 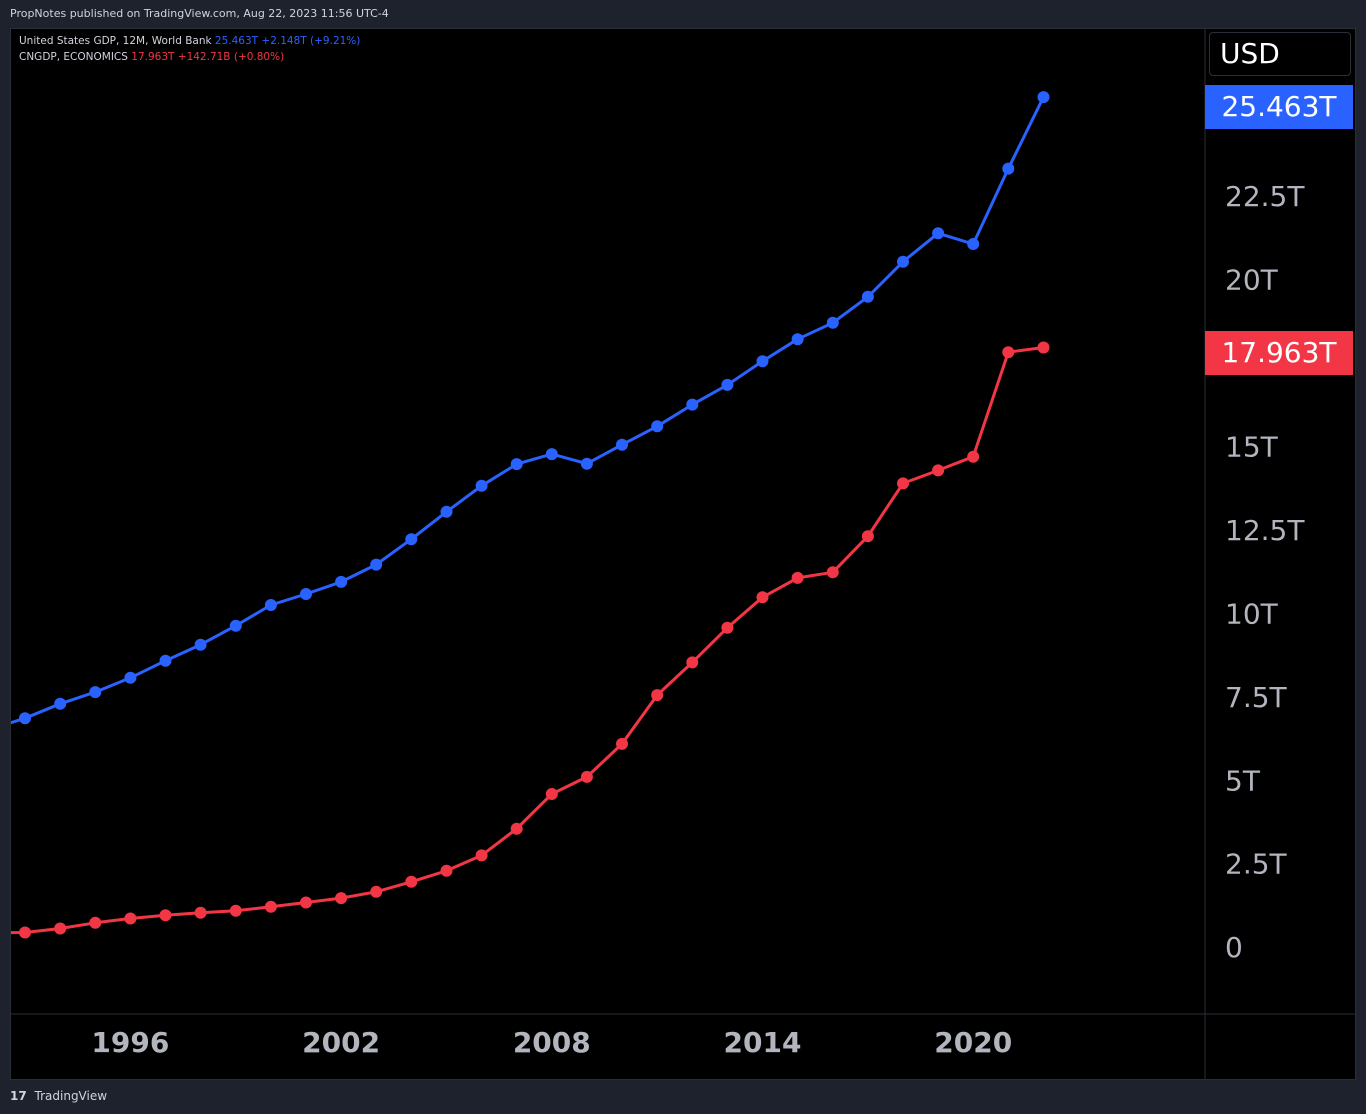 I want to click on y-tick-label: 22.5T, so click(x=1265, y=196).